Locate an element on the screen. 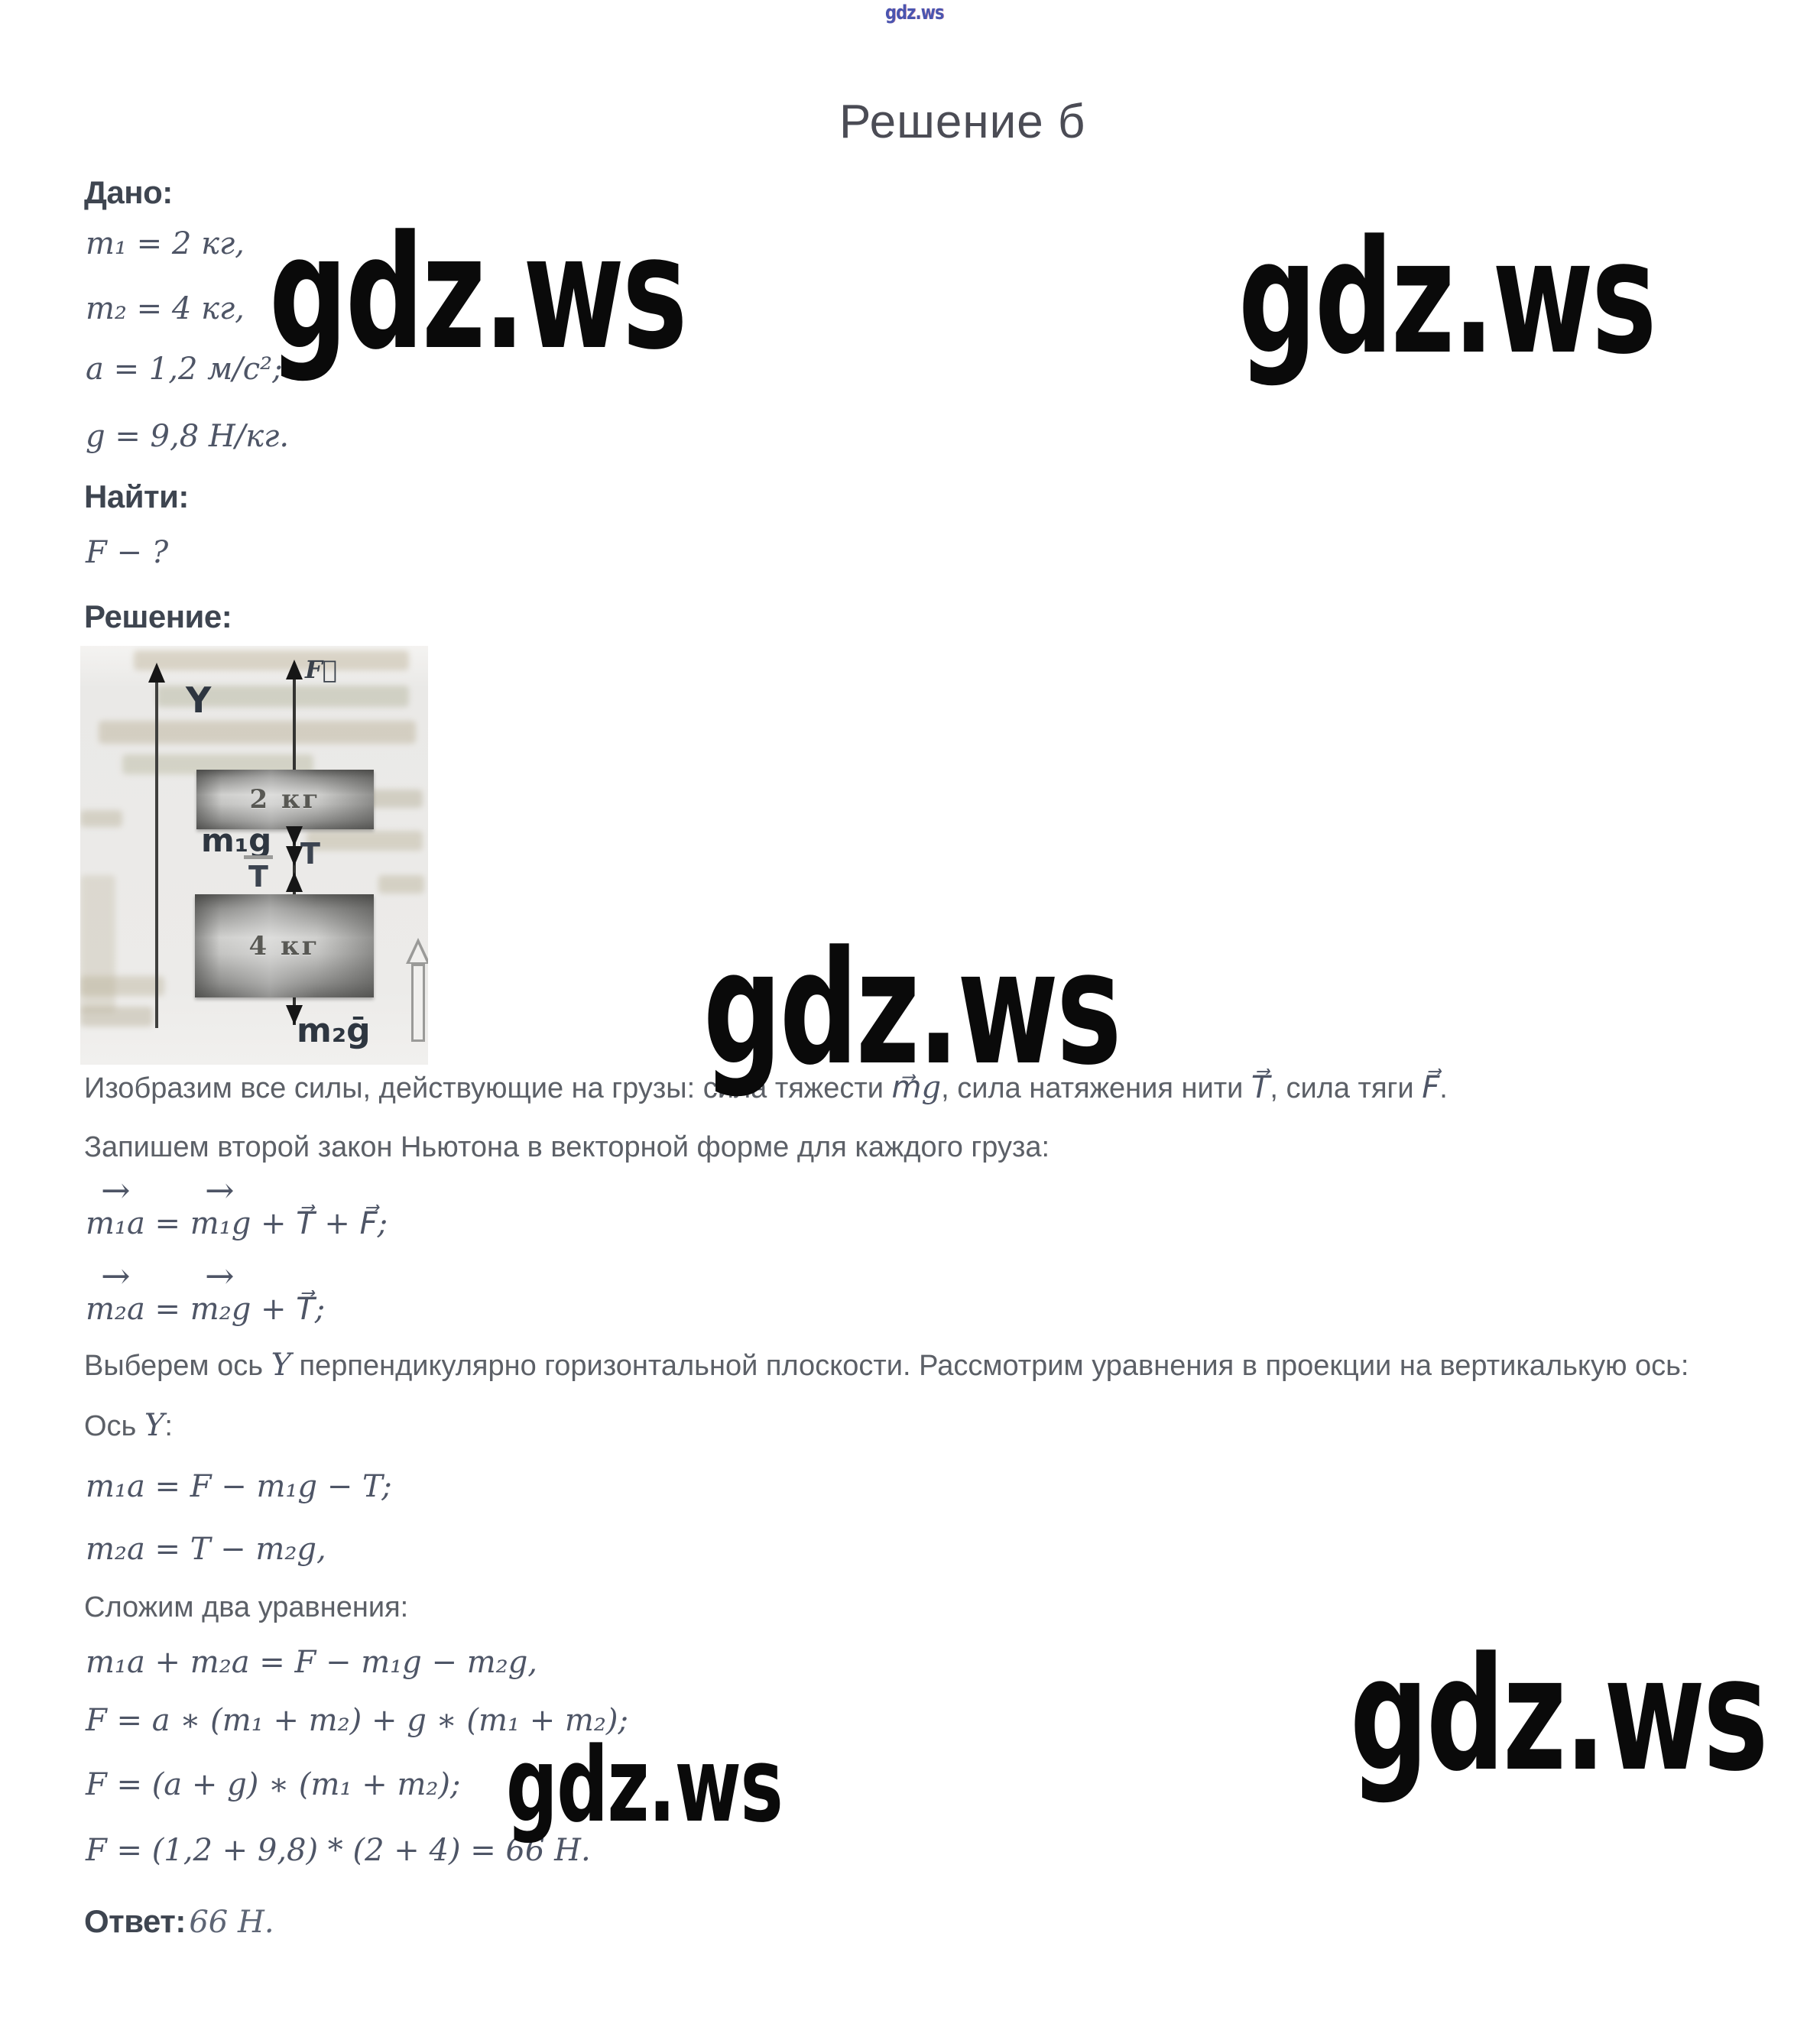 This screenshot has width=1820, height=2027. block-4kg: 4 кг is located at coordinates (284, 945).